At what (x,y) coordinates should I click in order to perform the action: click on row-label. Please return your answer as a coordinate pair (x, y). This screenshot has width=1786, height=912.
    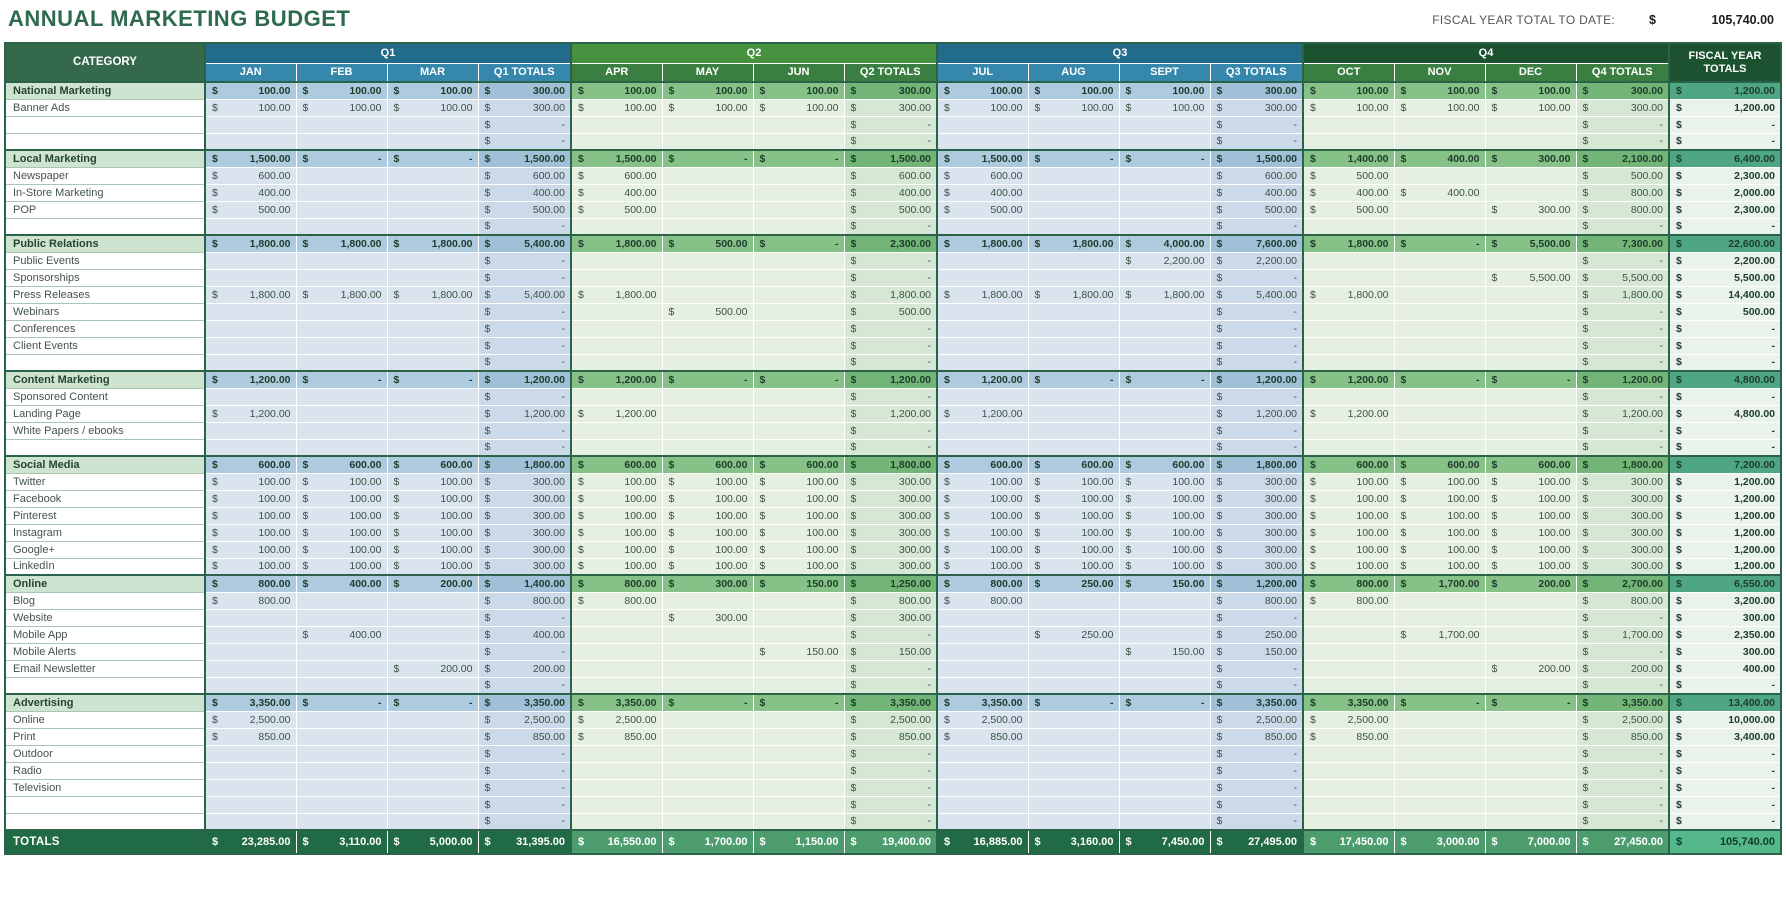
    Looking at the image, I should click on (105, 804).